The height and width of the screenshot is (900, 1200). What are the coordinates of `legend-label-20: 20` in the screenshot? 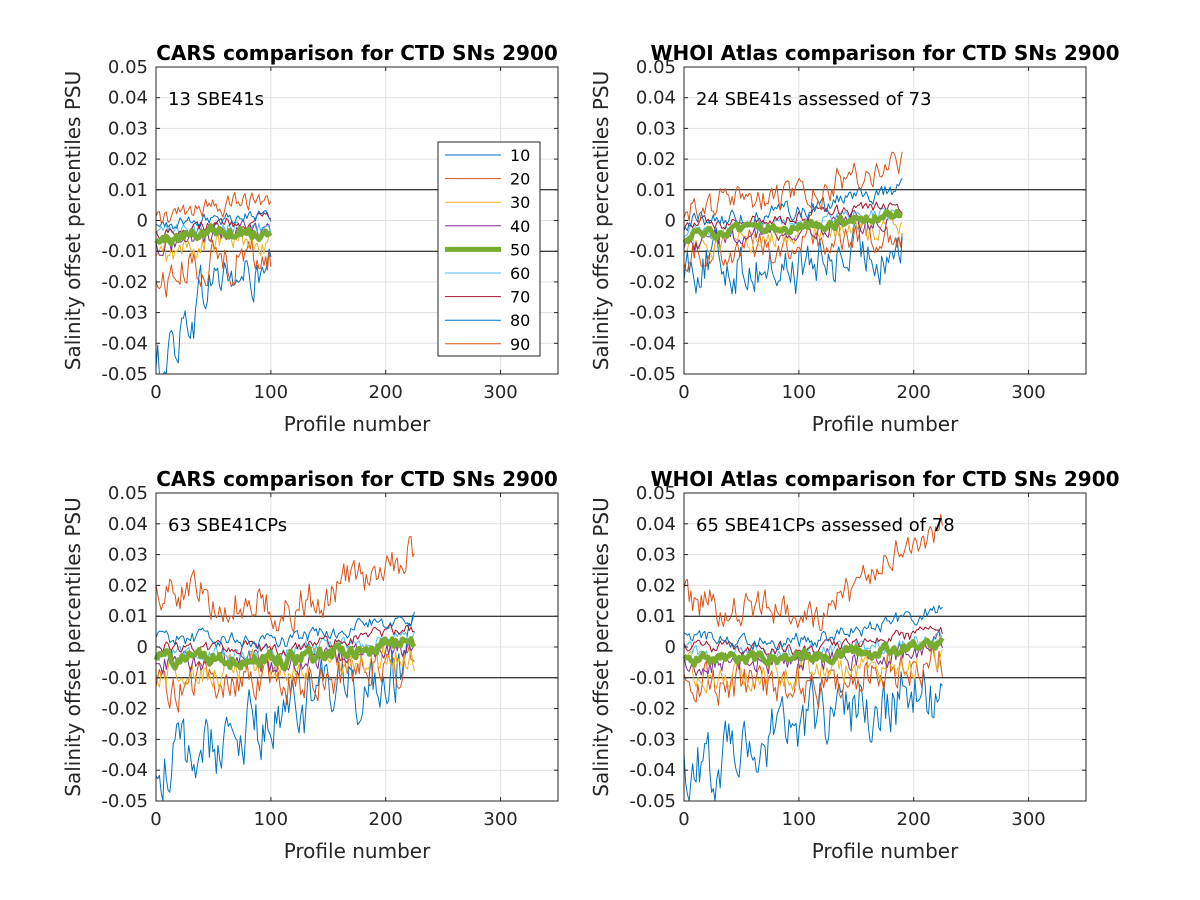 It's located at (520, 179).